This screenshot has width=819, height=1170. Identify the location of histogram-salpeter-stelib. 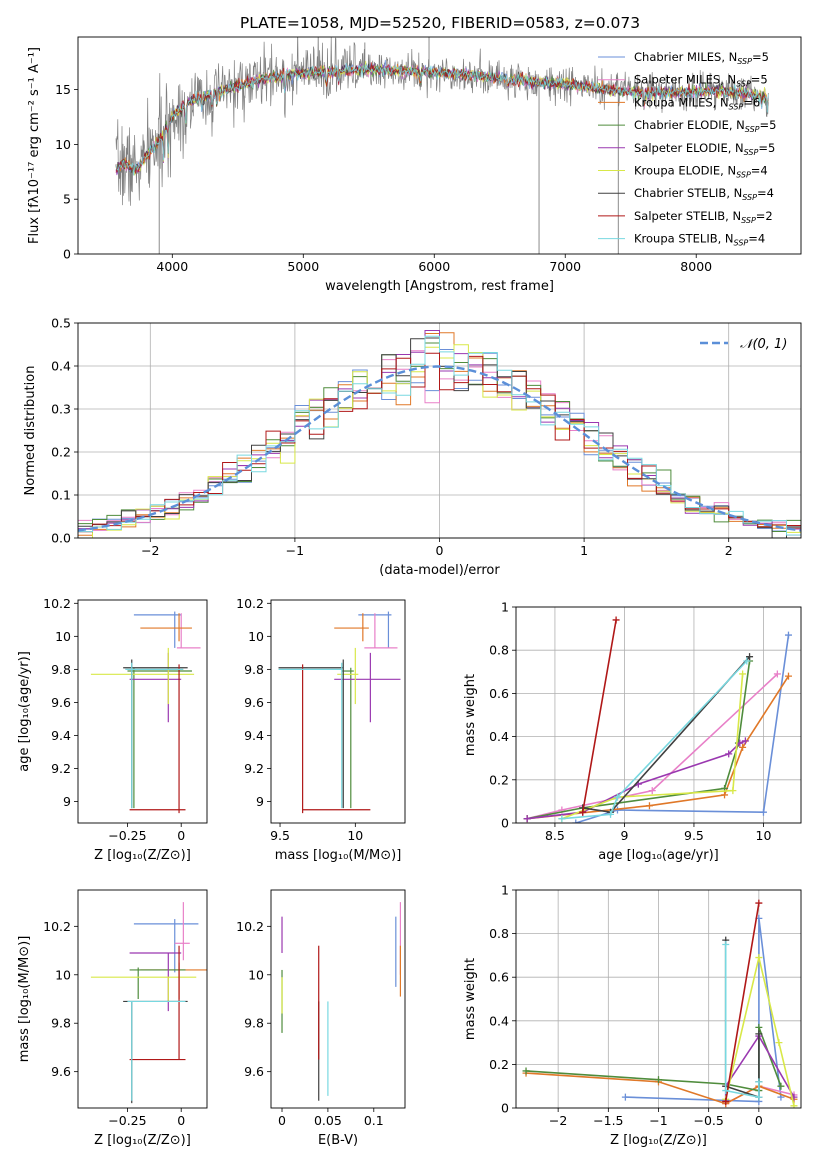
(439, 442).